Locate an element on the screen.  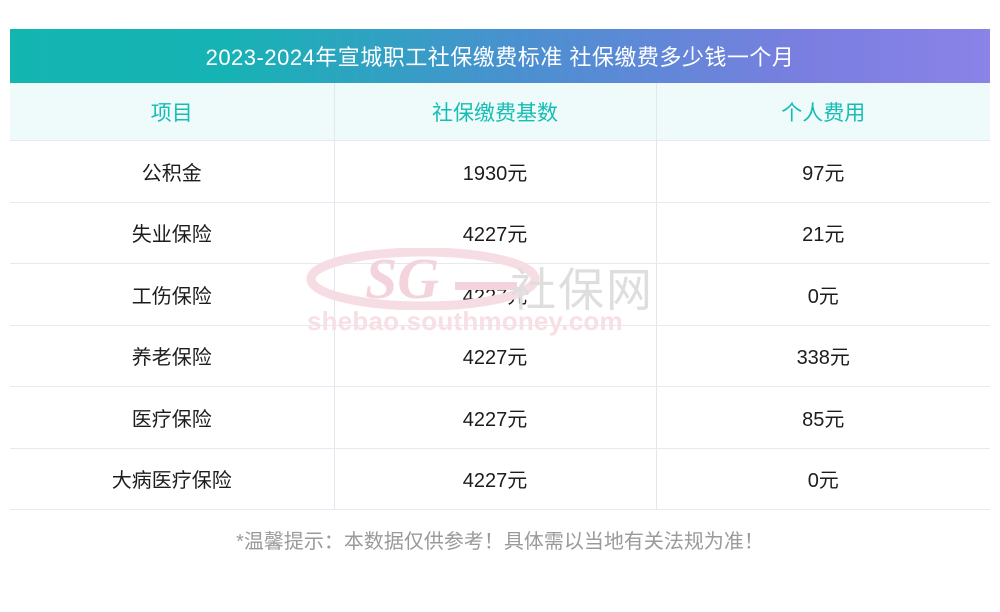
column-header-item: 项目 is located at coordinates (172, 112).